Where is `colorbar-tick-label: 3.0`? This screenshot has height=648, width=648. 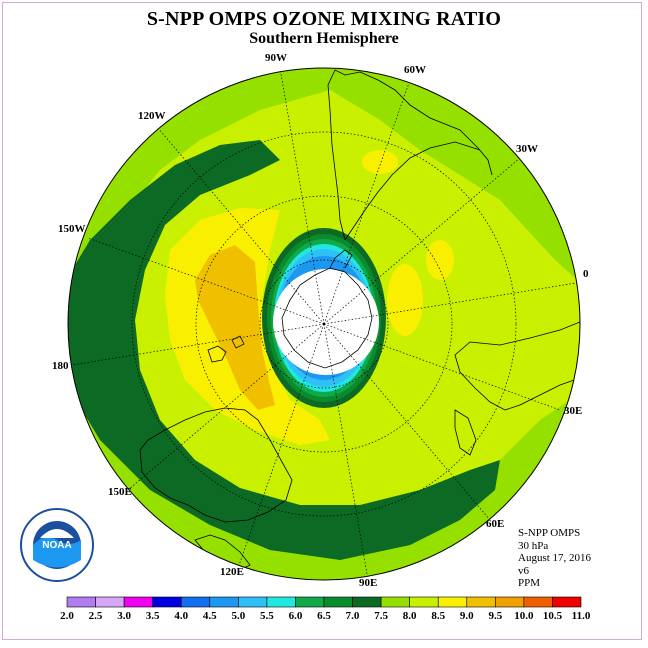 colorbar-tick-label: 3.0 is located at coordinates (124, 616).